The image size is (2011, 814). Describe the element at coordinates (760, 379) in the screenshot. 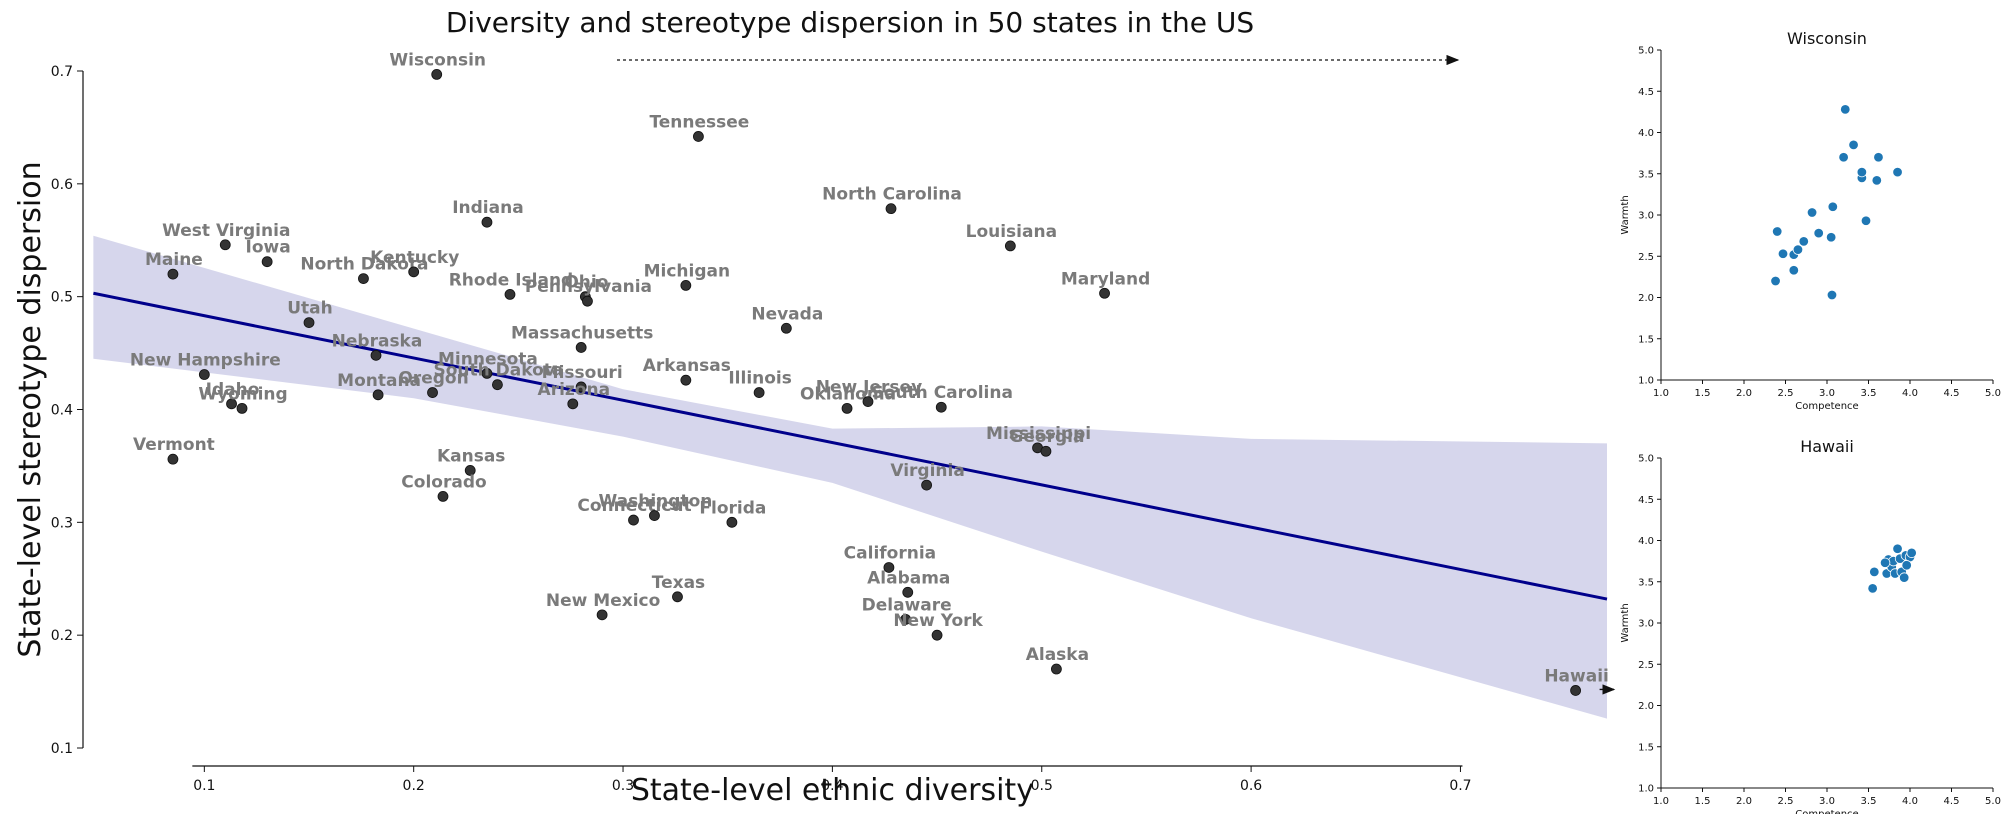

I see `label-illinois: Illinois` at that location.